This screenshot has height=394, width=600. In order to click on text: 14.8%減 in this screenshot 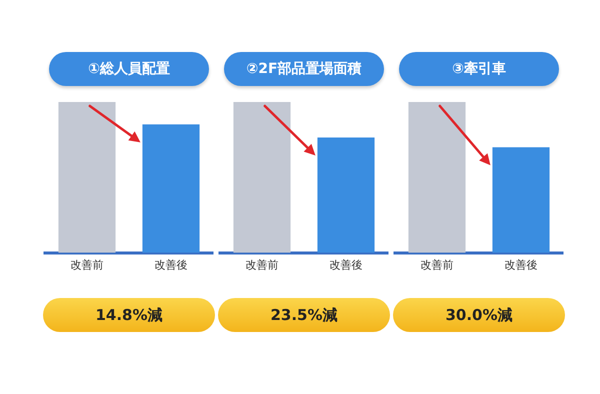, I will do `click(129, 315)`.